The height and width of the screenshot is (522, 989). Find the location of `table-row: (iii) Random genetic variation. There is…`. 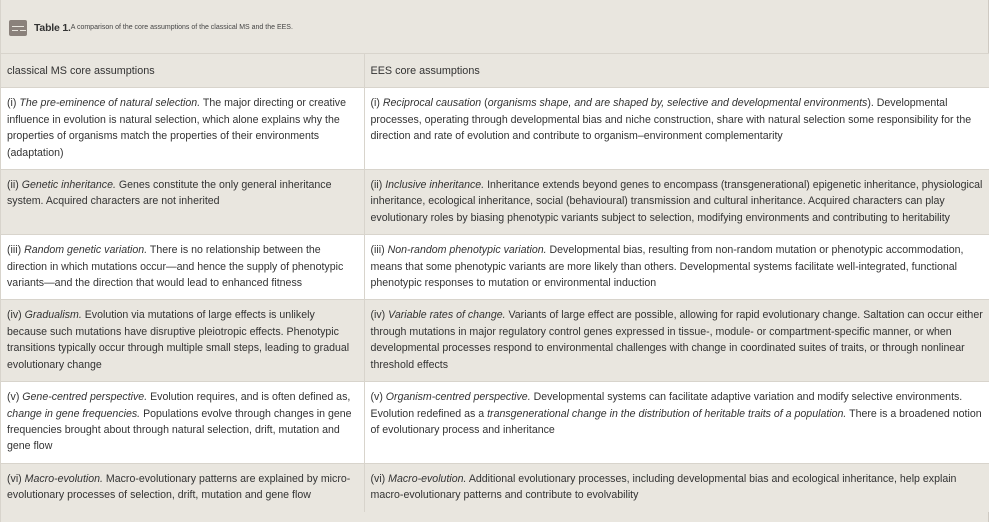

table-row: (iii) Random genetic variation. There is… is located at coordinates (495, 267).